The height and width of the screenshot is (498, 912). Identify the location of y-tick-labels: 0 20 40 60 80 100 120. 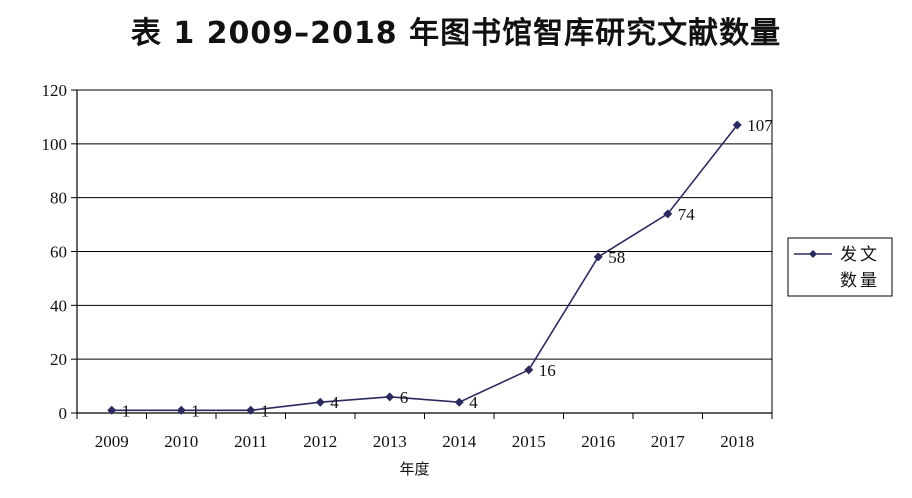
(55, 252).